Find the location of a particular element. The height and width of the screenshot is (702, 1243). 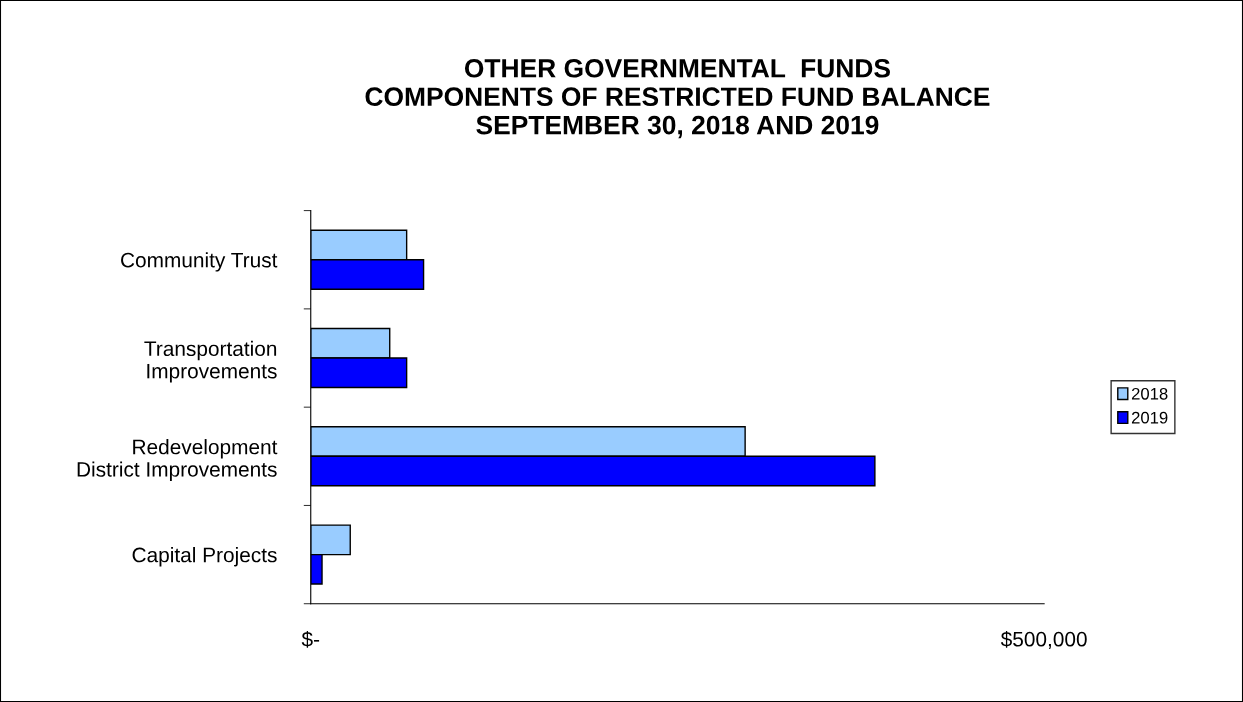

text: $500,000 is located at coordinates (1043, 639).